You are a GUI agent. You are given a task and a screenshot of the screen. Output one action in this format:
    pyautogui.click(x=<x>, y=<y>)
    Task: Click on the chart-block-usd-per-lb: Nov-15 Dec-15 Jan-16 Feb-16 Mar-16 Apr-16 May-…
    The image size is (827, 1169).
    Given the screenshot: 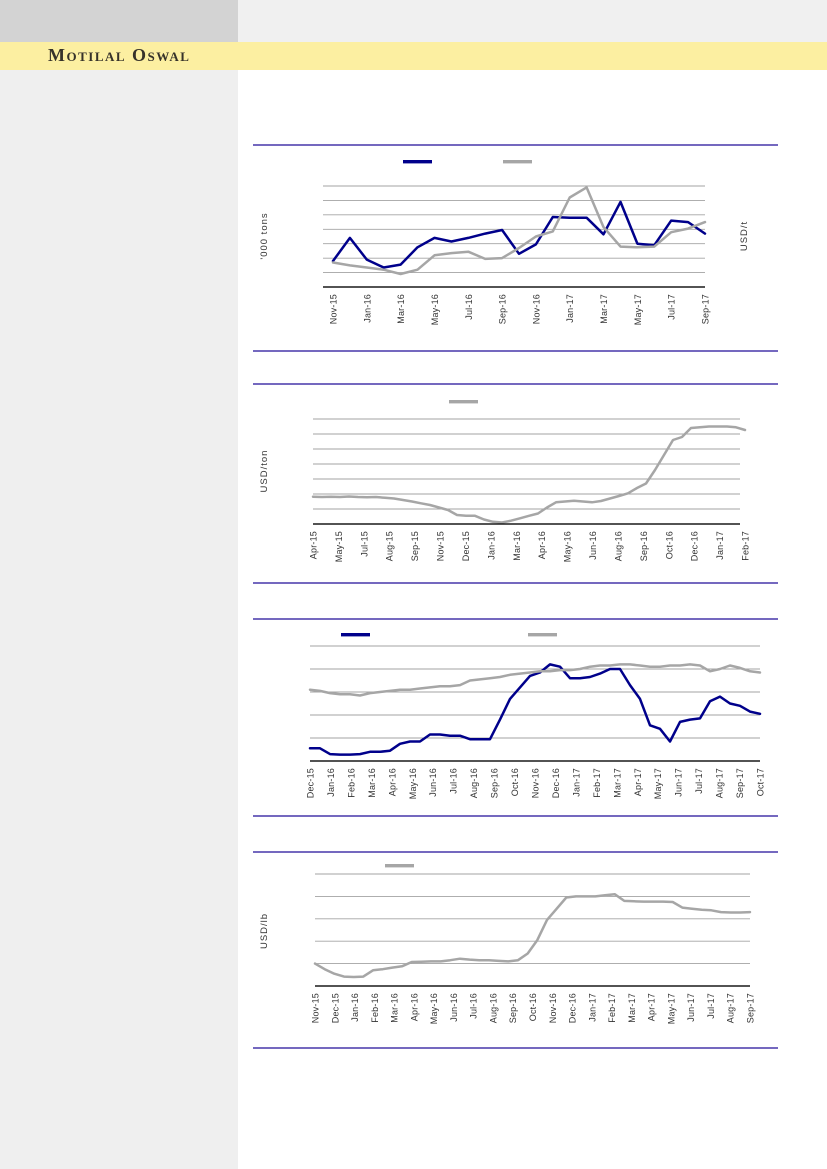 What is the action you would take?
    pyautogui.click(x=515, y=950)
    